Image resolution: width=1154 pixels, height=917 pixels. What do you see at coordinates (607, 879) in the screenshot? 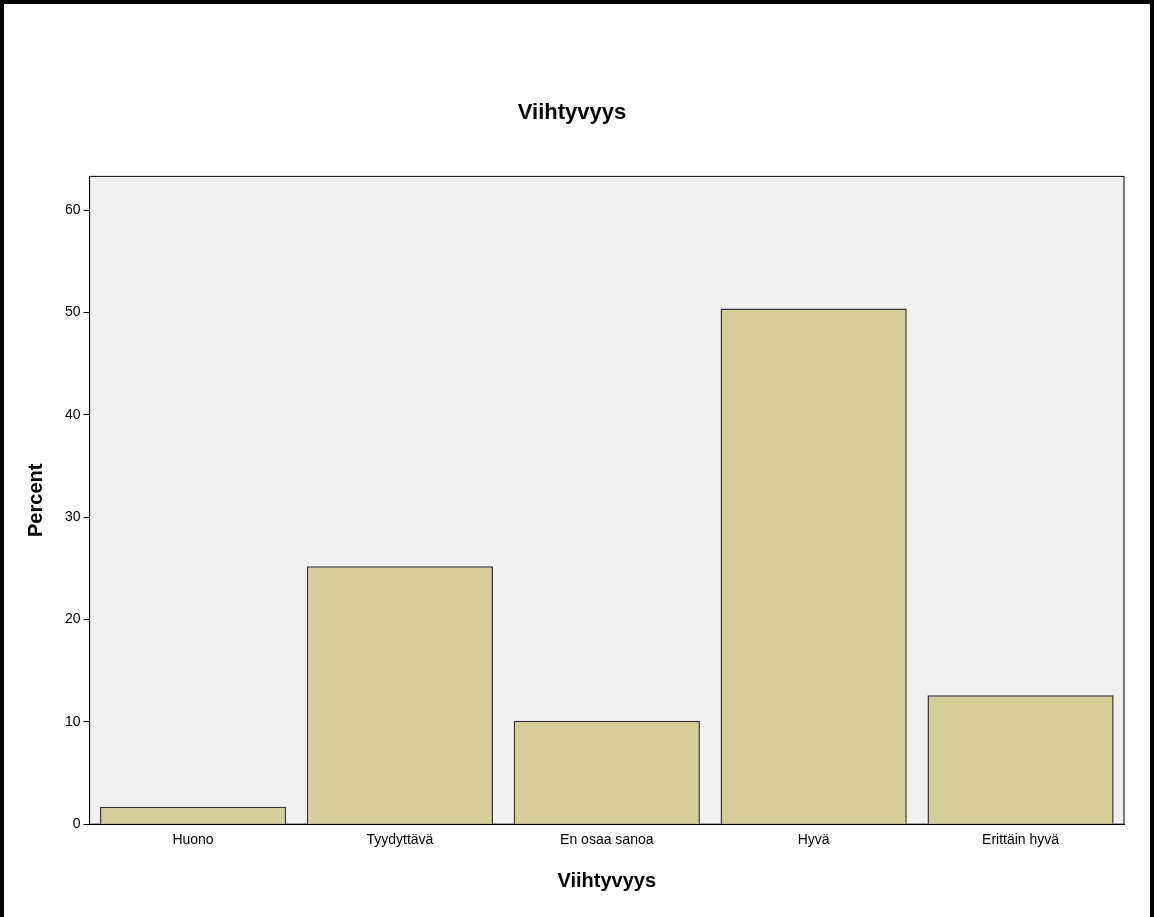
I see `x-axis-title: Viihtyvyys` at bounding box center [607, 879].